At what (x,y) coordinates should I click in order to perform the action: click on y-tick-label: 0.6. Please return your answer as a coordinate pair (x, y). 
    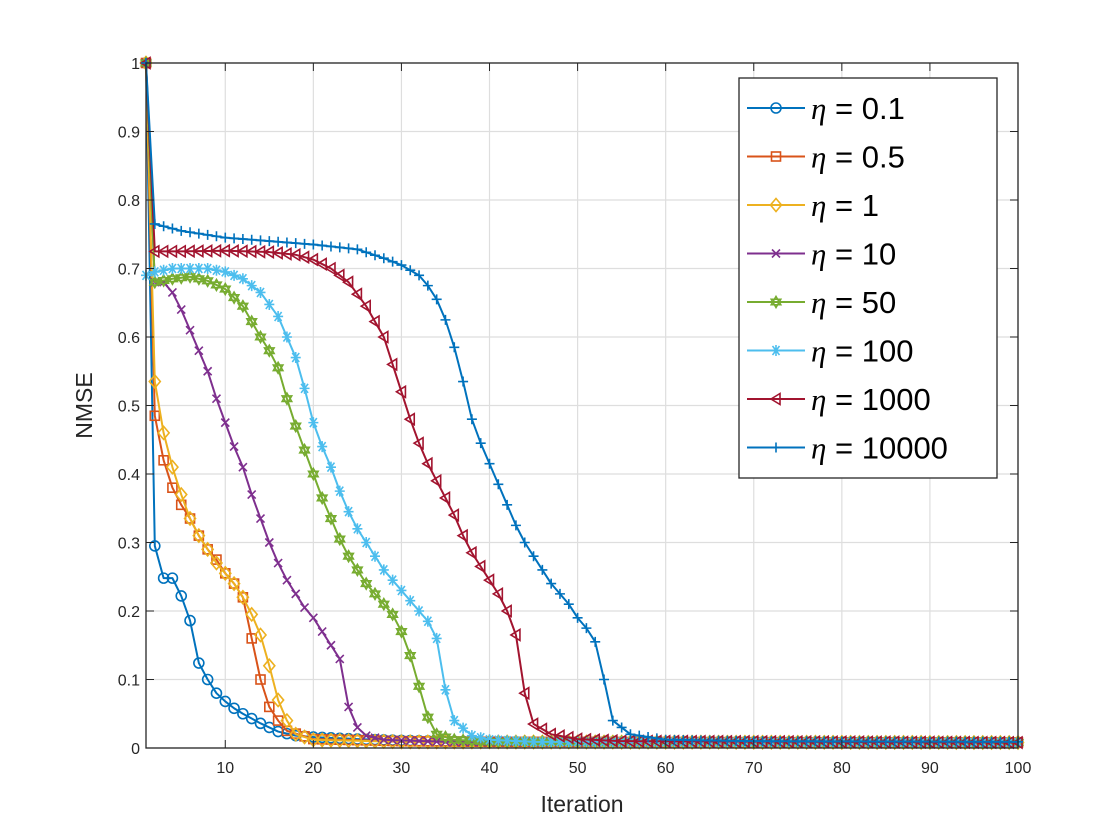
    Looking at the image, I should click on (129, 338).